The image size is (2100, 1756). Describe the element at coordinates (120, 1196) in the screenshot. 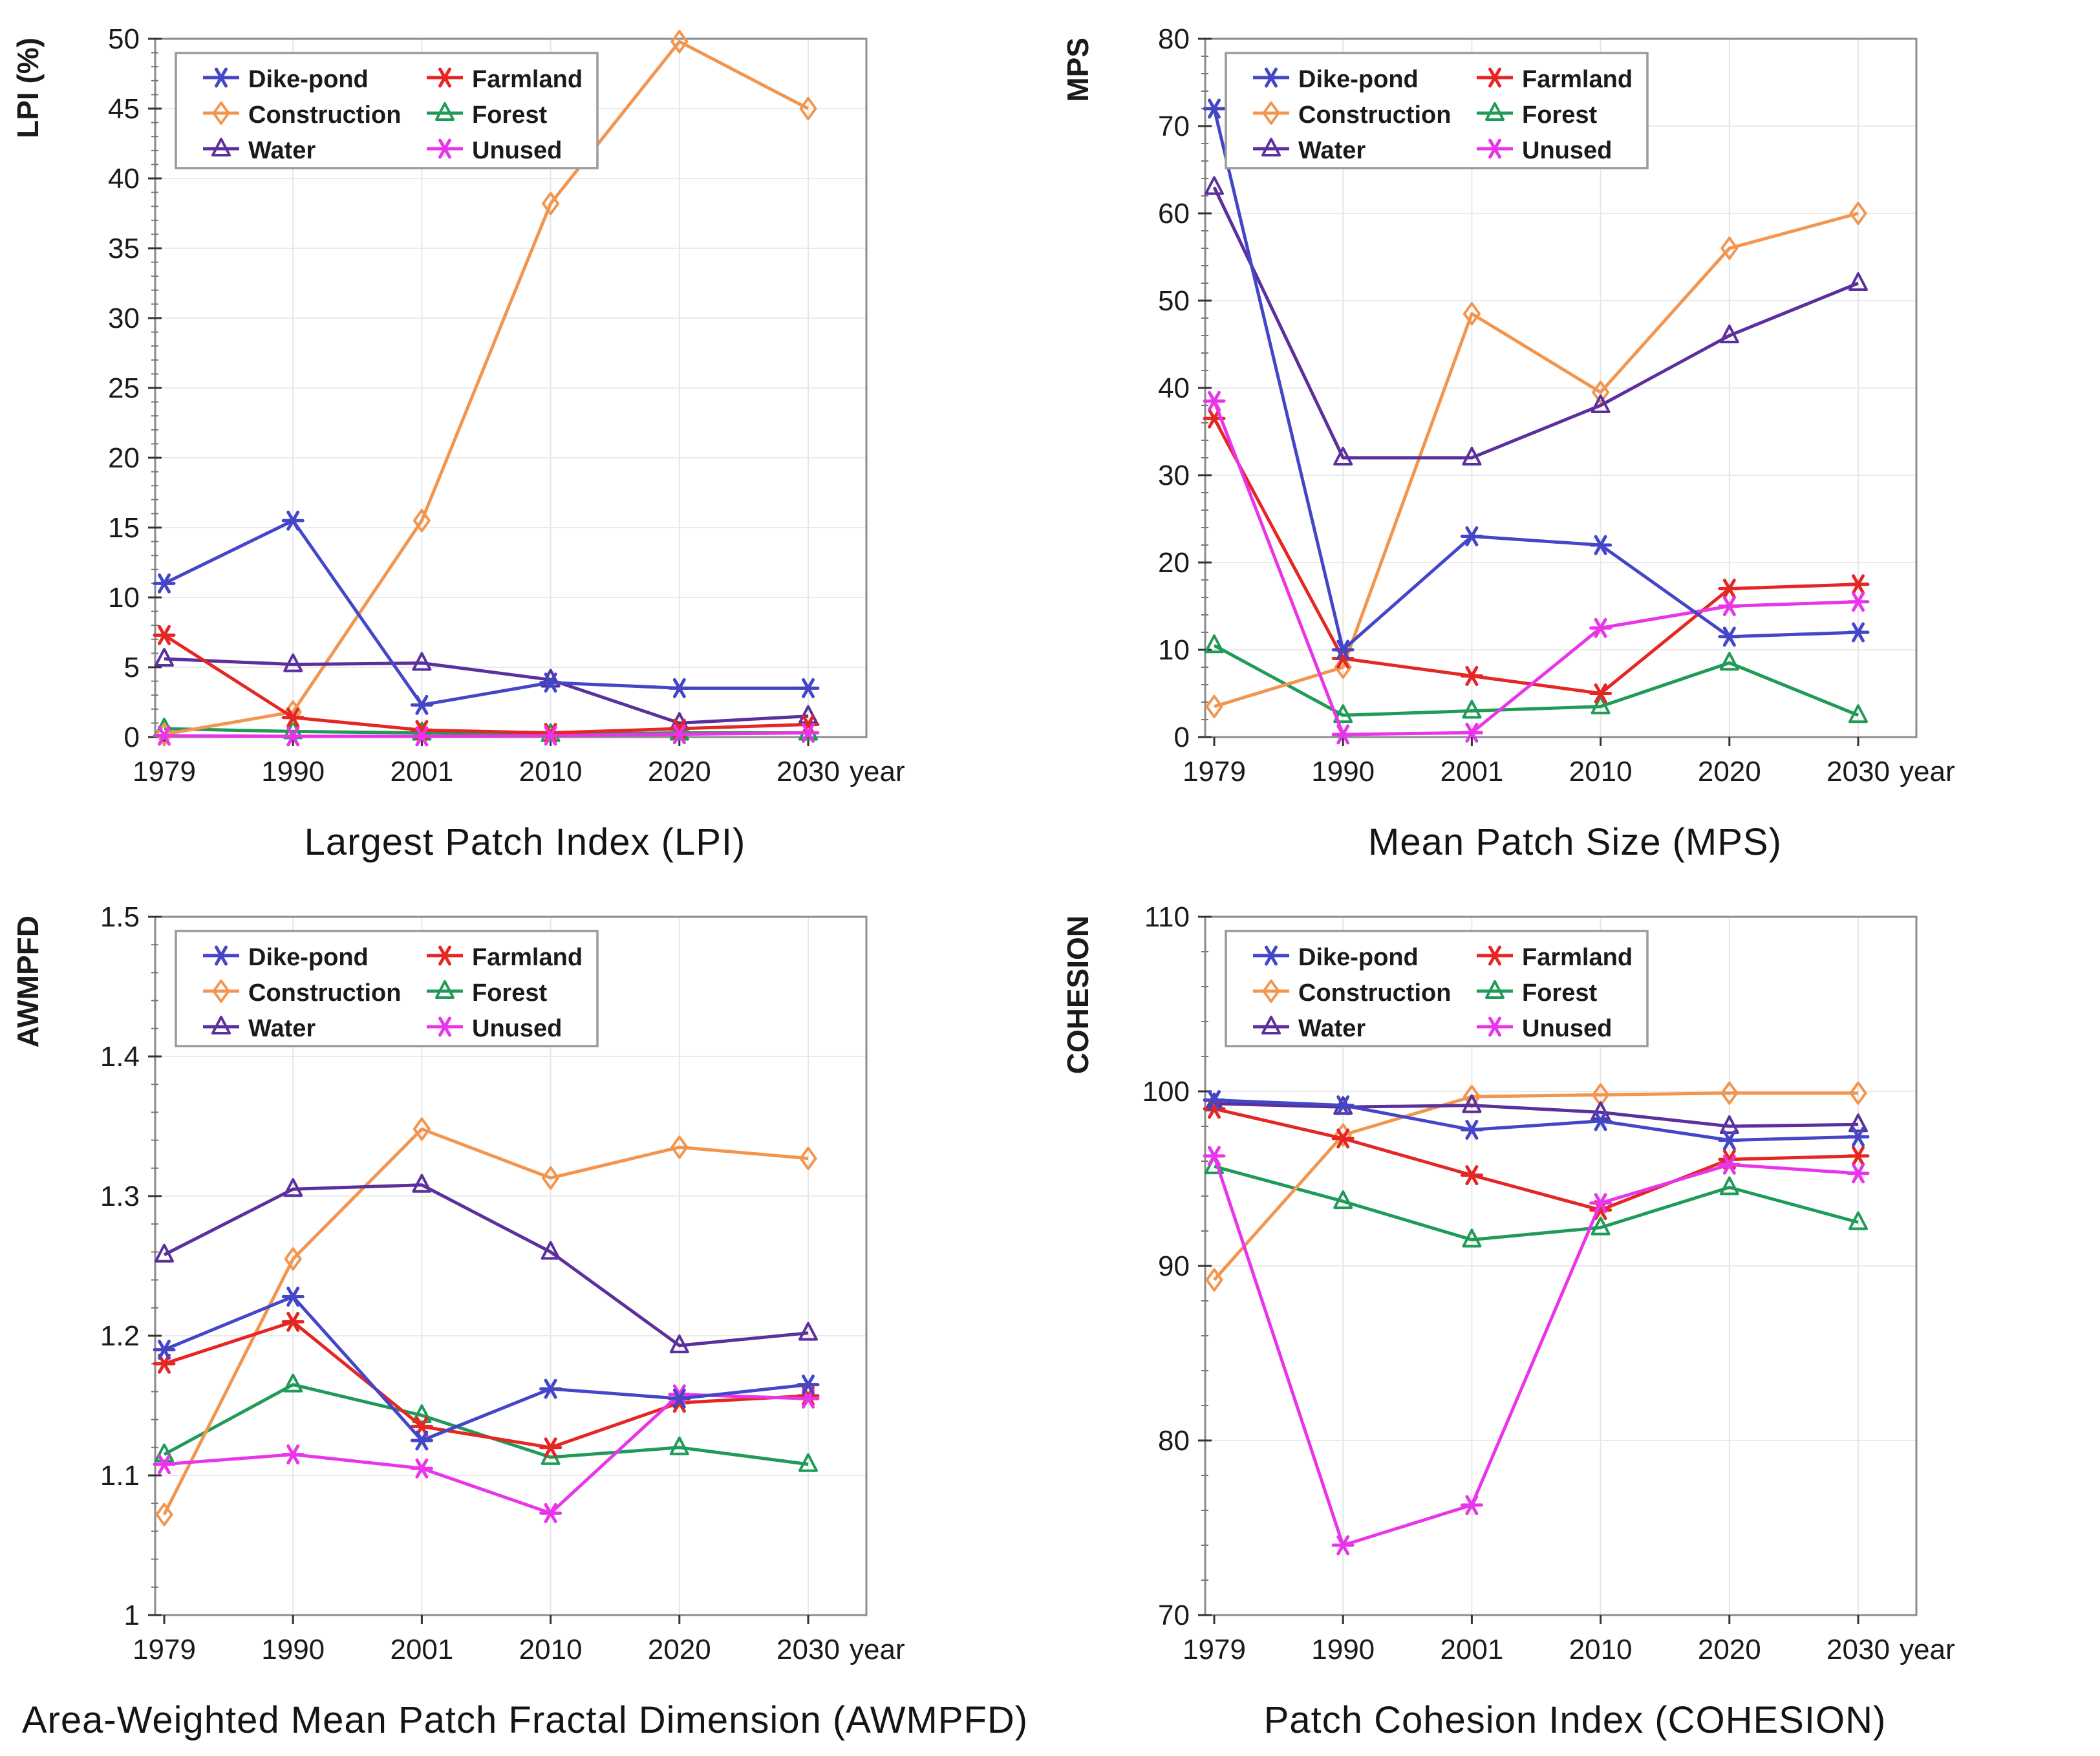

I see `svg-text: 1.3` at that location.